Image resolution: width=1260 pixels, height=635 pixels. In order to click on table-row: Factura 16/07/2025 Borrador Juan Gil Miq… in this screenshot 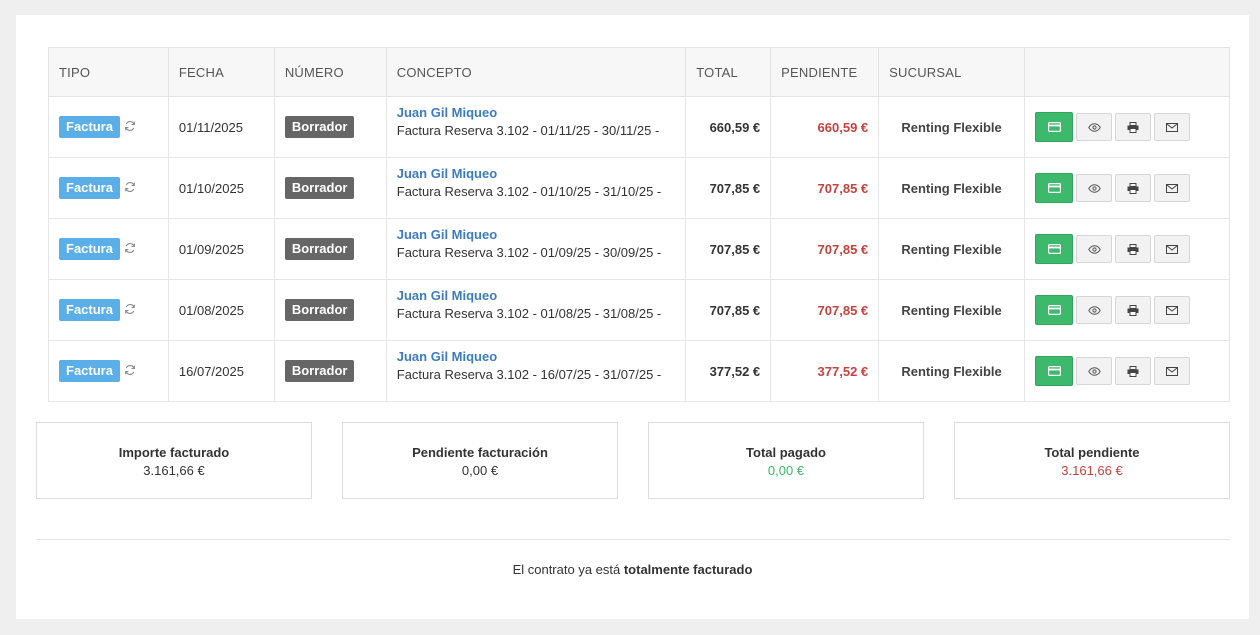, I will do `click(639, 371)`.